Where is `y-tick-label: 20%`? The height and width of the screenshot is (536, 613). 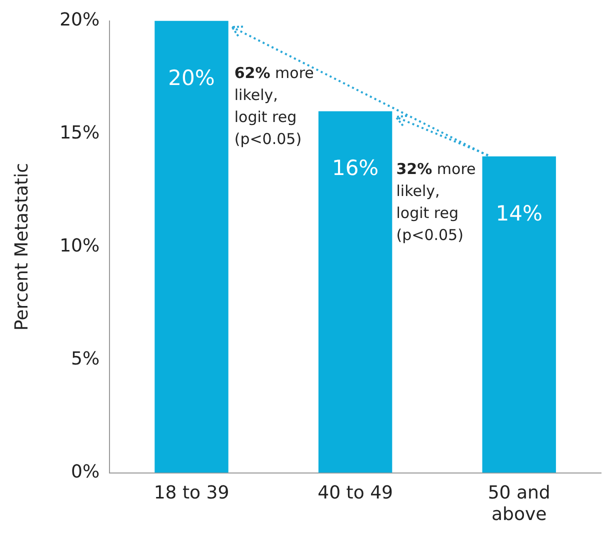 y-tick-label: 20% is located at coordinates (80, 19).